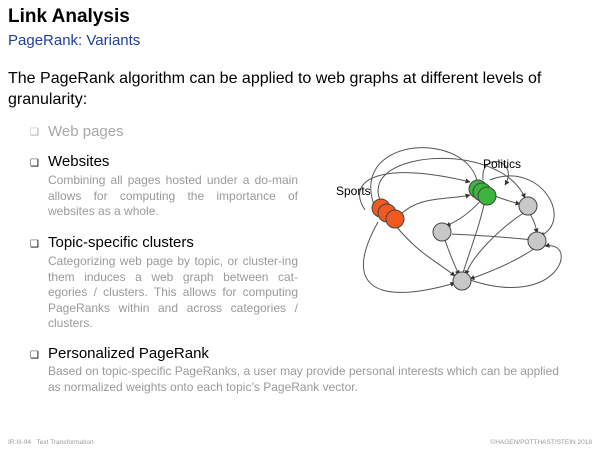 The image size is (600, 450). I want to click on item-title-websites: Websites, so click(79, 161).